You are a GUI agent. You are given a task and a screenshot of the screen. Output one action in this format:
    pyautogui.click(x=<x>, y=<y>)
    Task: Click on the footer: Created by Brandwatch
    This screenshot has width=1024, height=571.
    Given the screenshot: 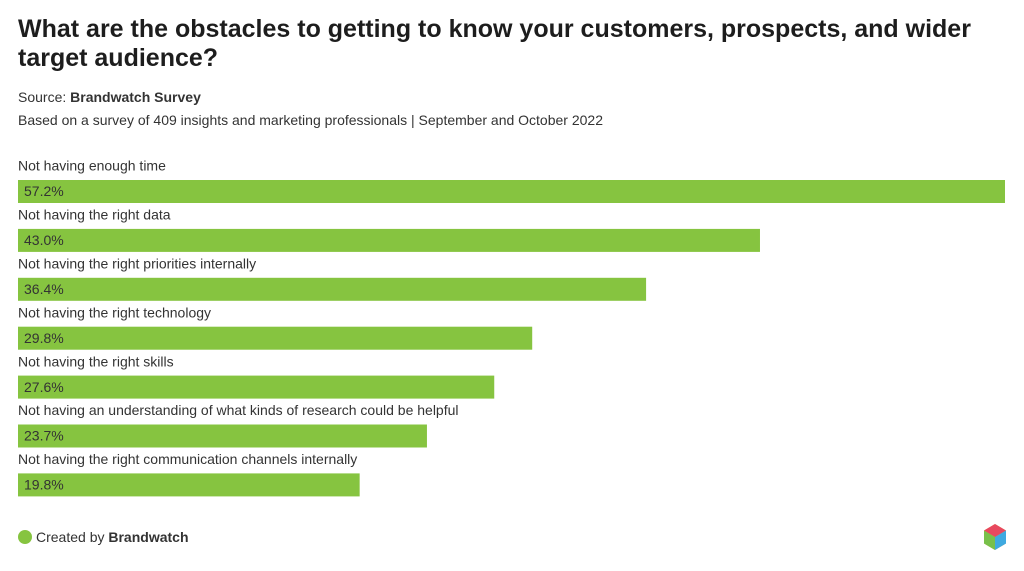 What is the action you would take?
    pyautogui.click(x=112, y=537)
    